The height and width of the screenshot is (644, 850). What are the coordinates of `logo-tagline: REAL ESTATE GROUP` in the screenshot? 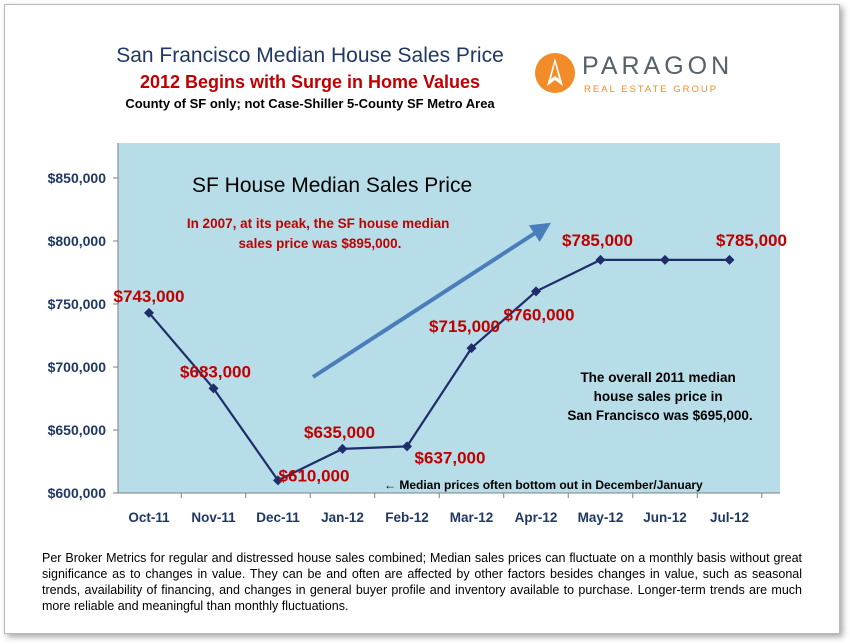 It's located at (651, 89).